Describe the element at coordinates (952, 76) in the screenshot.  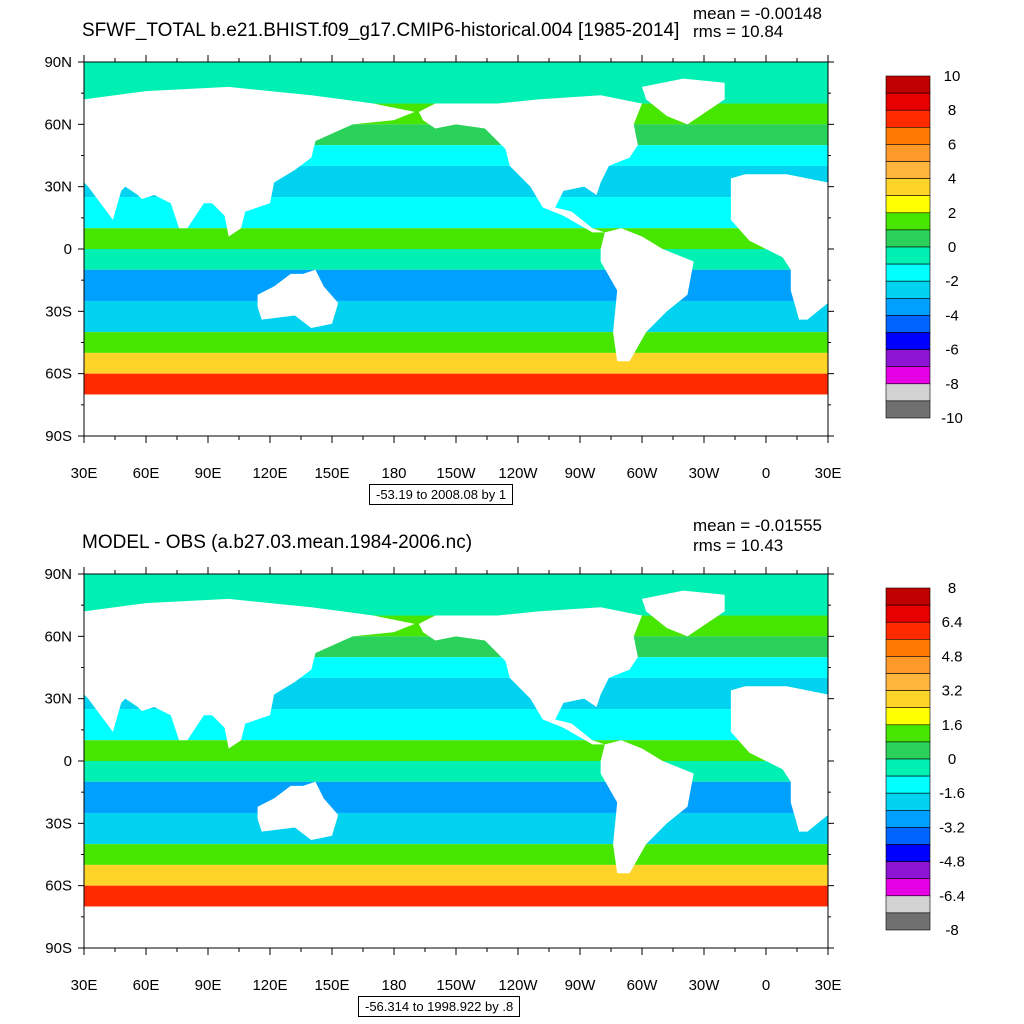
I see `colorbar-label: 10` at that location.